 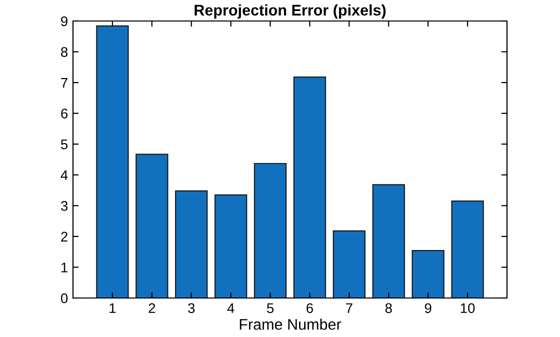 What do you see at coordinates (428, 308) in the screenshot?
I see `x-tick-label: 9` at bounding box center [428, 308].